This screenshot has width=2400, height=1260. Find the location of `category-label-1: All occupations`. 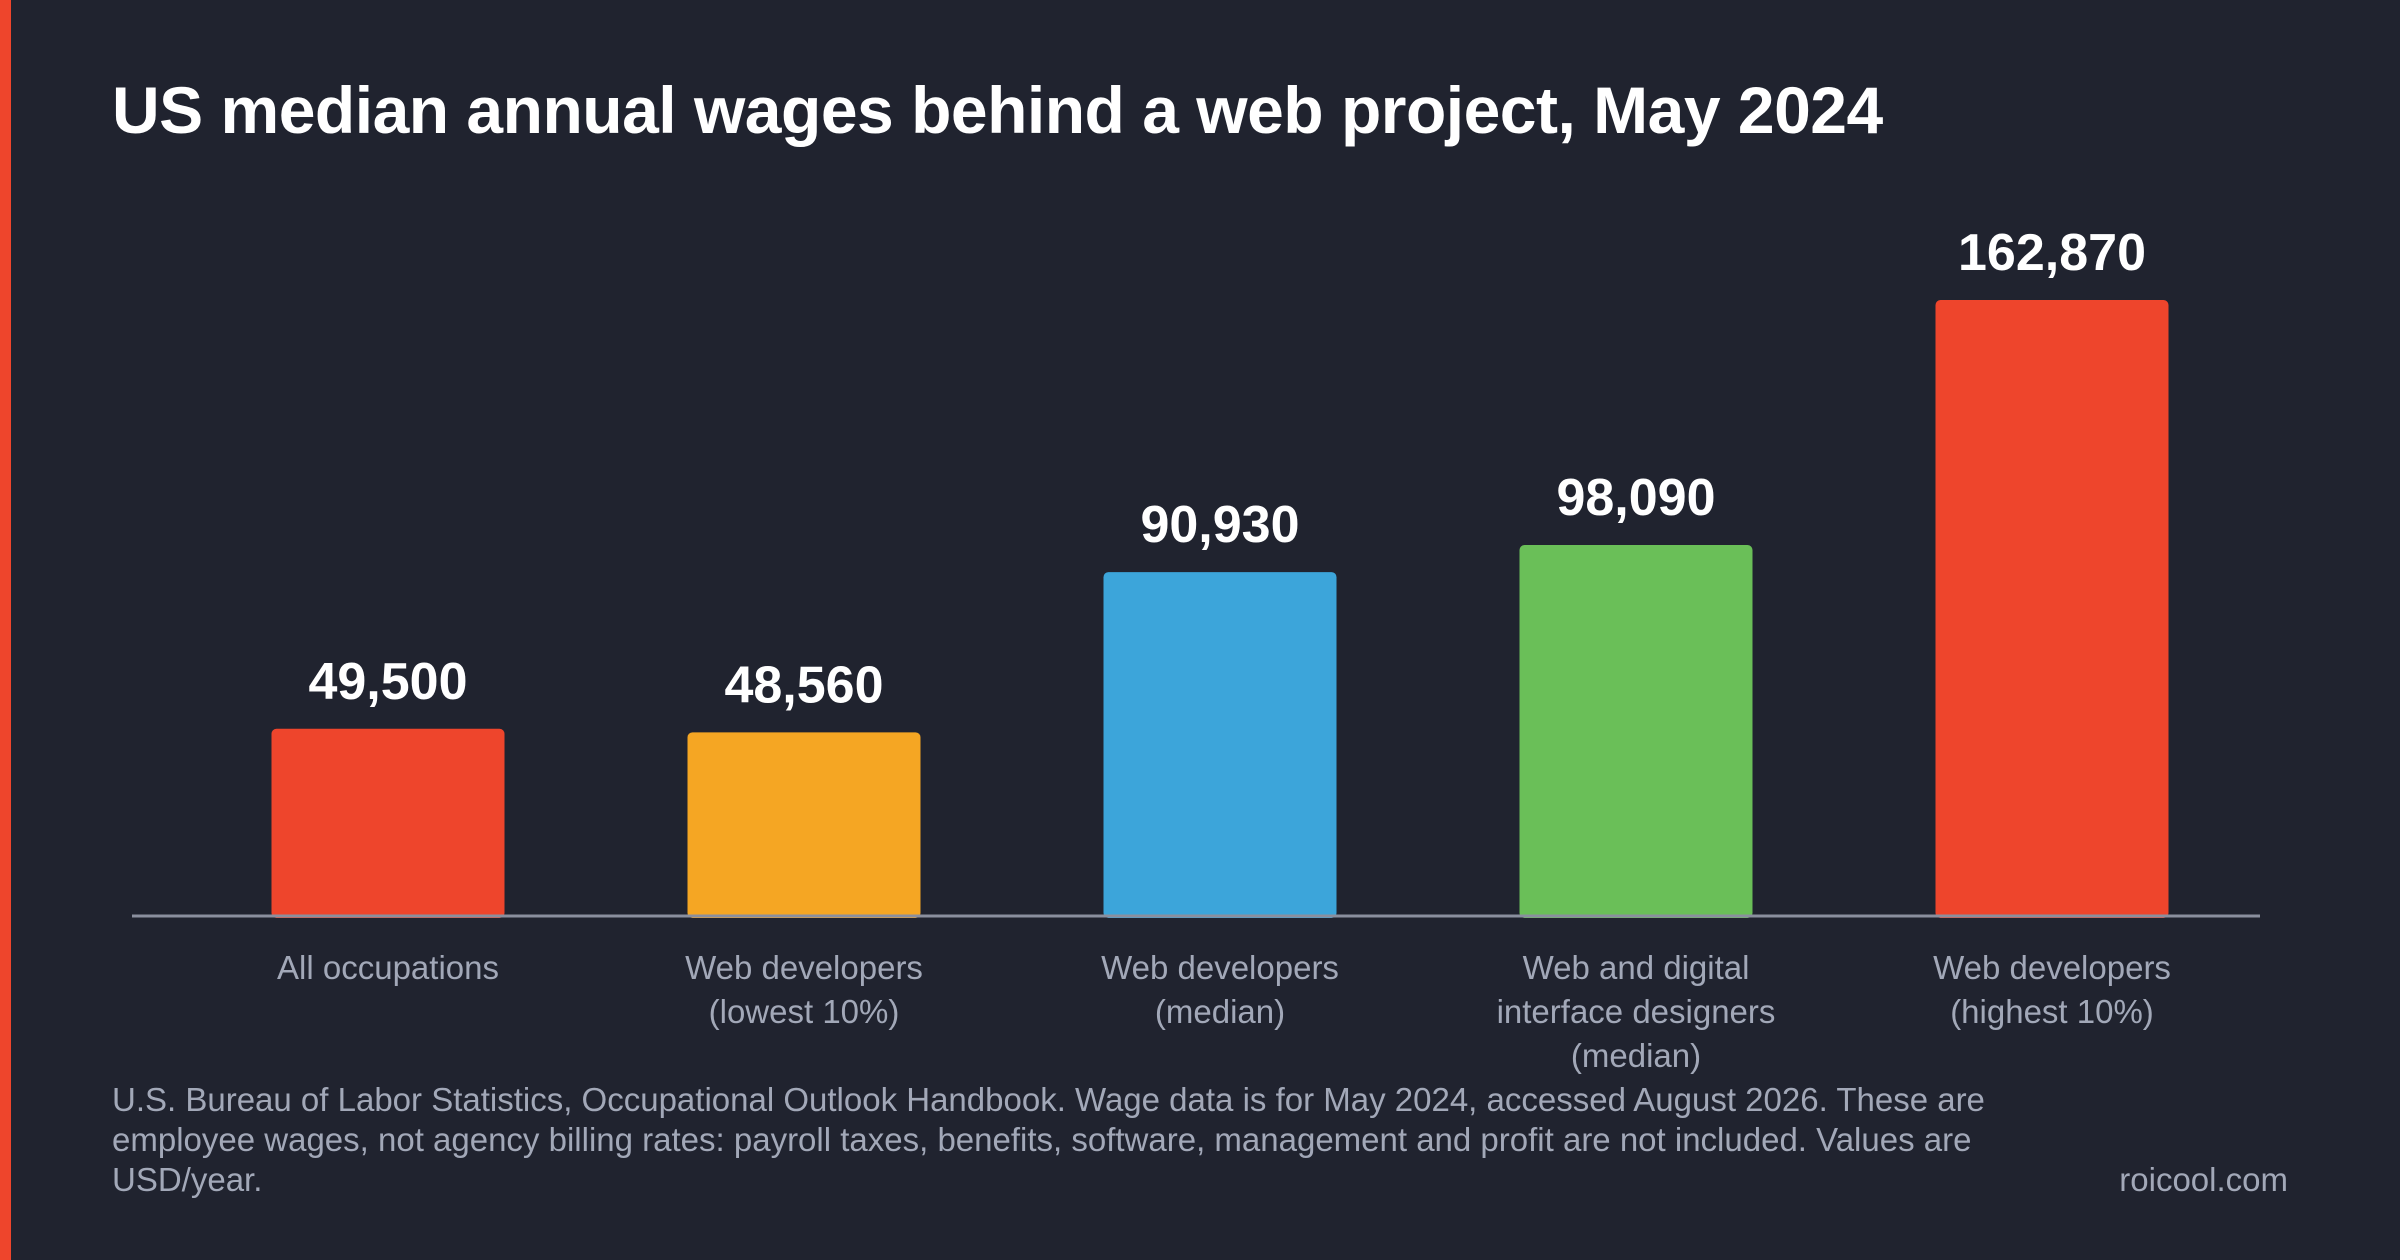

category-label-1: All occupations is located at coordinates (388, 967).